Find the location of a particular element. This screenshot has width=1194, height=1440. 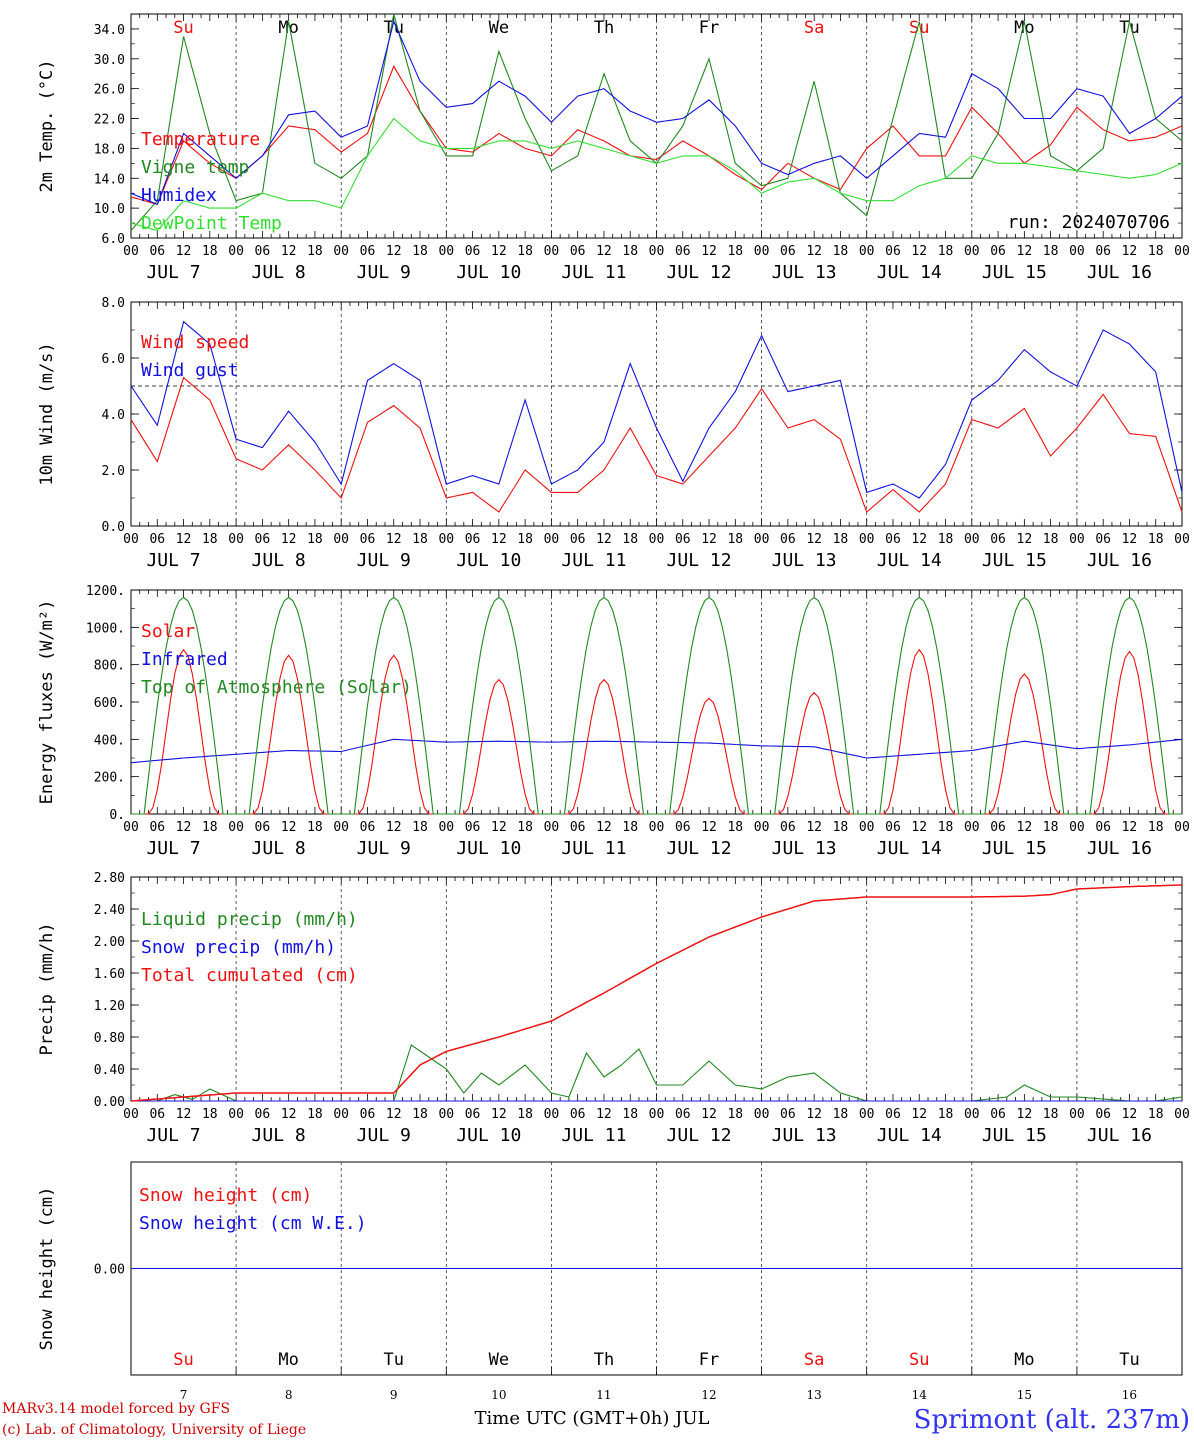

date-tick-label: JUL 9 is located at coordinates (384, 560).